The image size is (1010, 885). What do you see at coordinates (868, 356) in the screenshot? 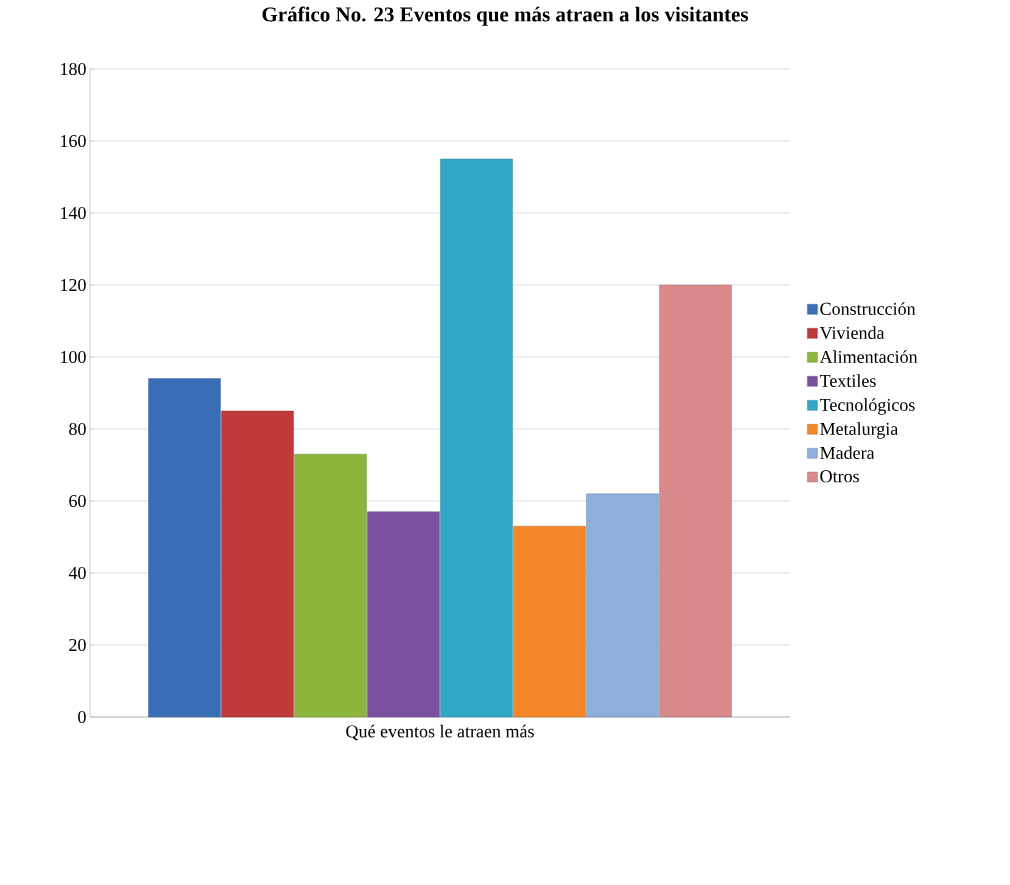
I see `legend-label: Alimentación` at bounding box center [868, 356].